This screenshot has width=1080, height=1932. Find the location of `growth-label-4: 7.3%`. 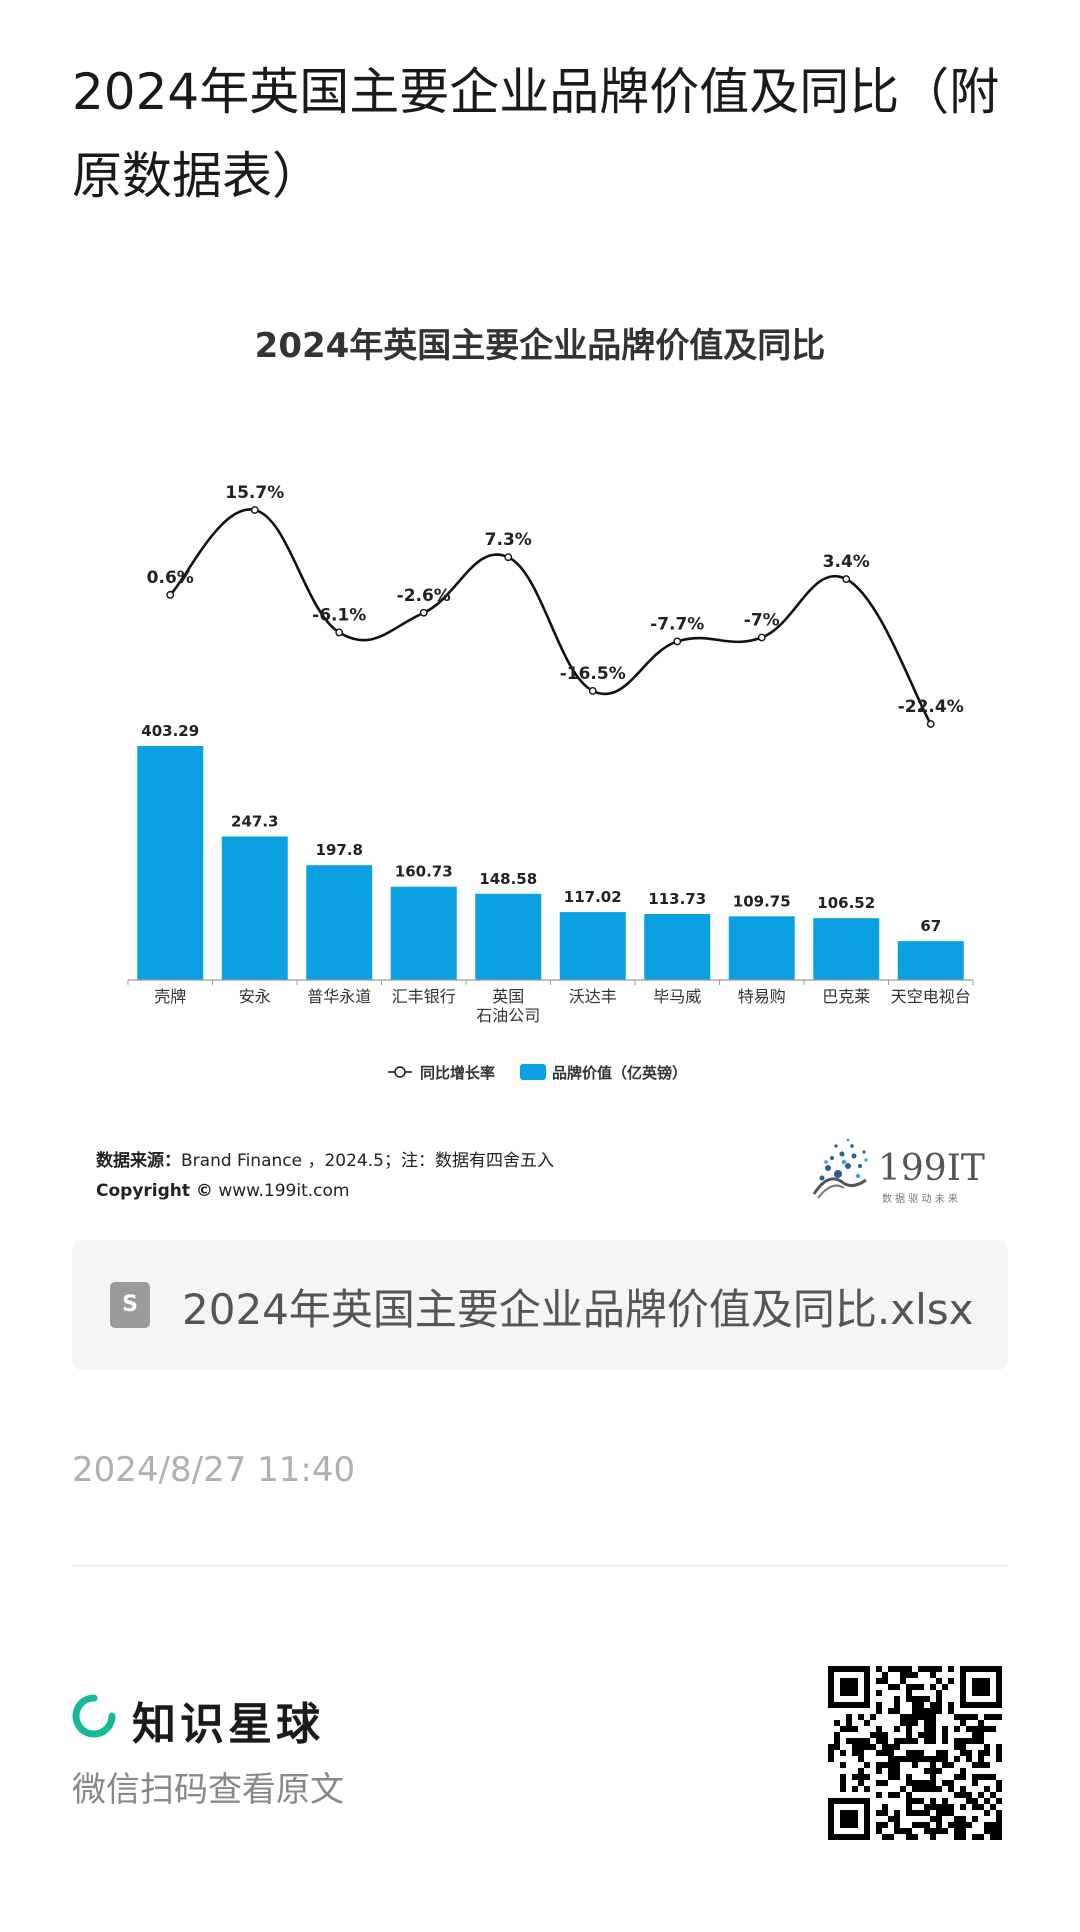

growth-label-4: 7.3% is located at coordinates (508, 540).